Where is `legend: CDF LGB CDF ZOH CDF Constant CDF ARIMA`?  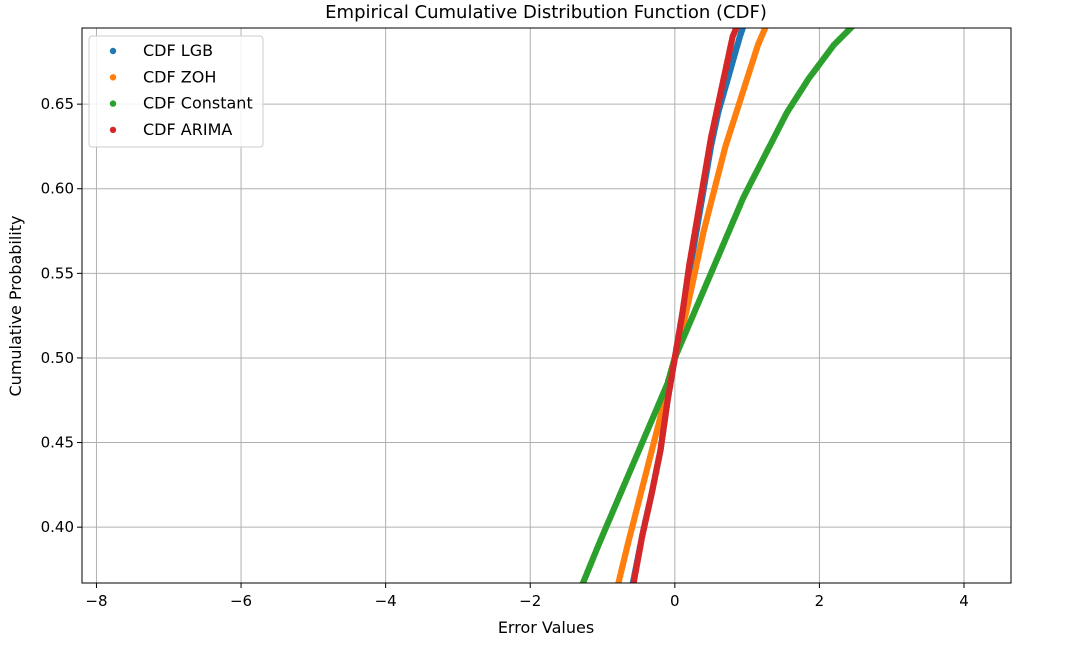 legend: CDF LGB CDF ZOH CDF Constant CDF ARIMA is located at coordinates (176, 91).